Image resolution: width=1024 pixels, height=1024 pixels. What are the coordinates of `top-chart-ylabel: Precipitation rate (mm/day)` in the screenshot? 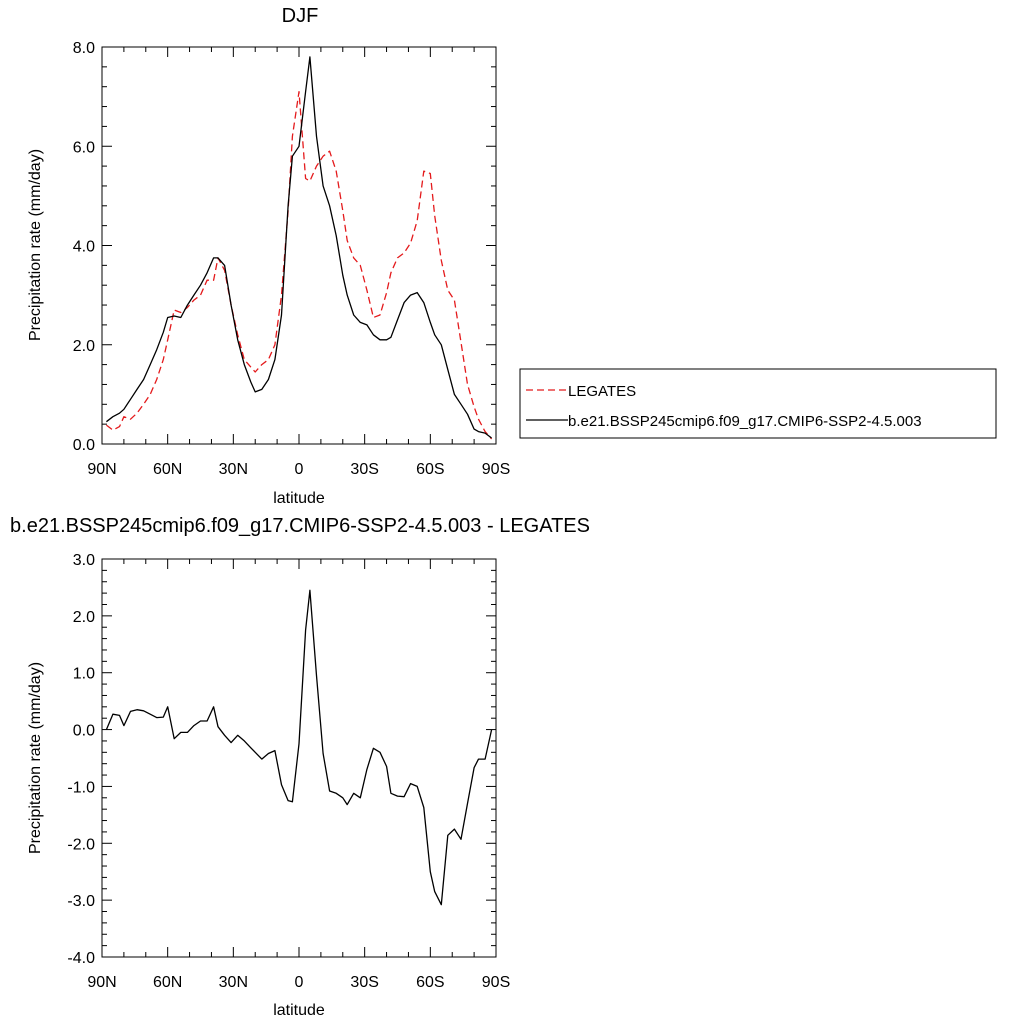 It's located at (35, 245).